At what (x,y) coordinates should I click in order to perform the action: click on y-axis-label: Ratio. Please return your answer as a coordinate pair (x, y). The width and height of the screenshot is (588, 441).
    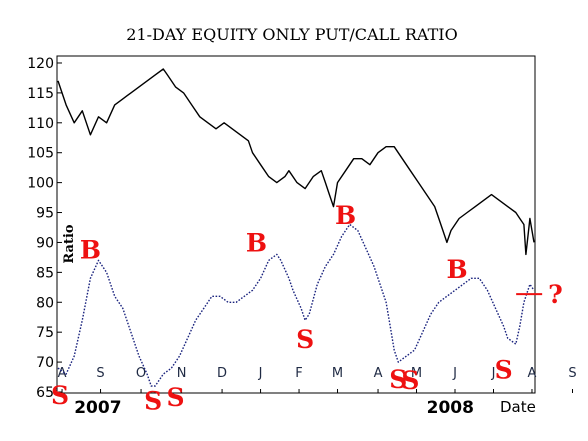
    Looking at the image, I should click on (69, 243).